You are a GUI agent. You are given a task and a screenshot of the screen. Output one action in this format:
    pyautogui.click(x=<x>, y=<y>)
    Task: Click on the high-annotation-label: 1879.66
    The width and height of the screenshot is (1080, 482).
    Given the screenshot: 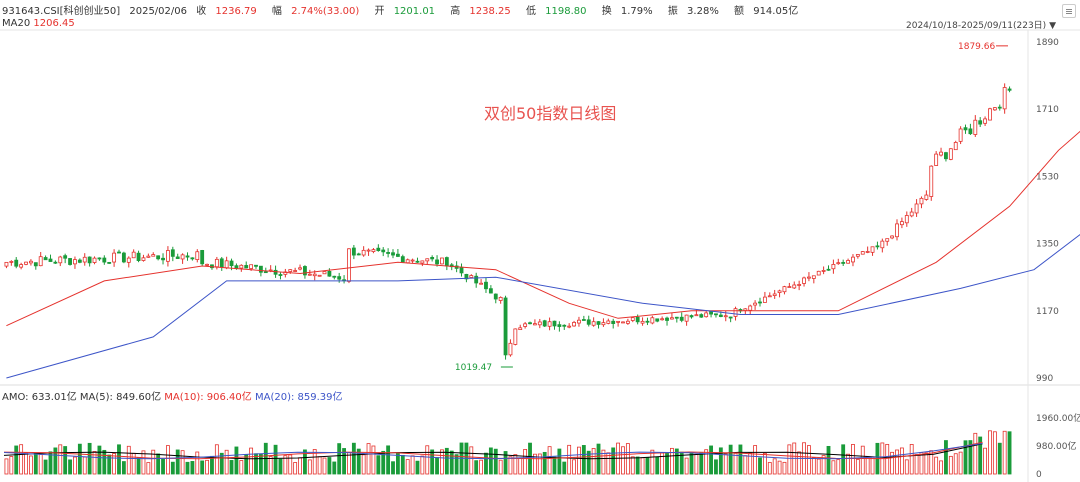 What is the action you would take?
    pyautogui.click(x=976, y=47)
    